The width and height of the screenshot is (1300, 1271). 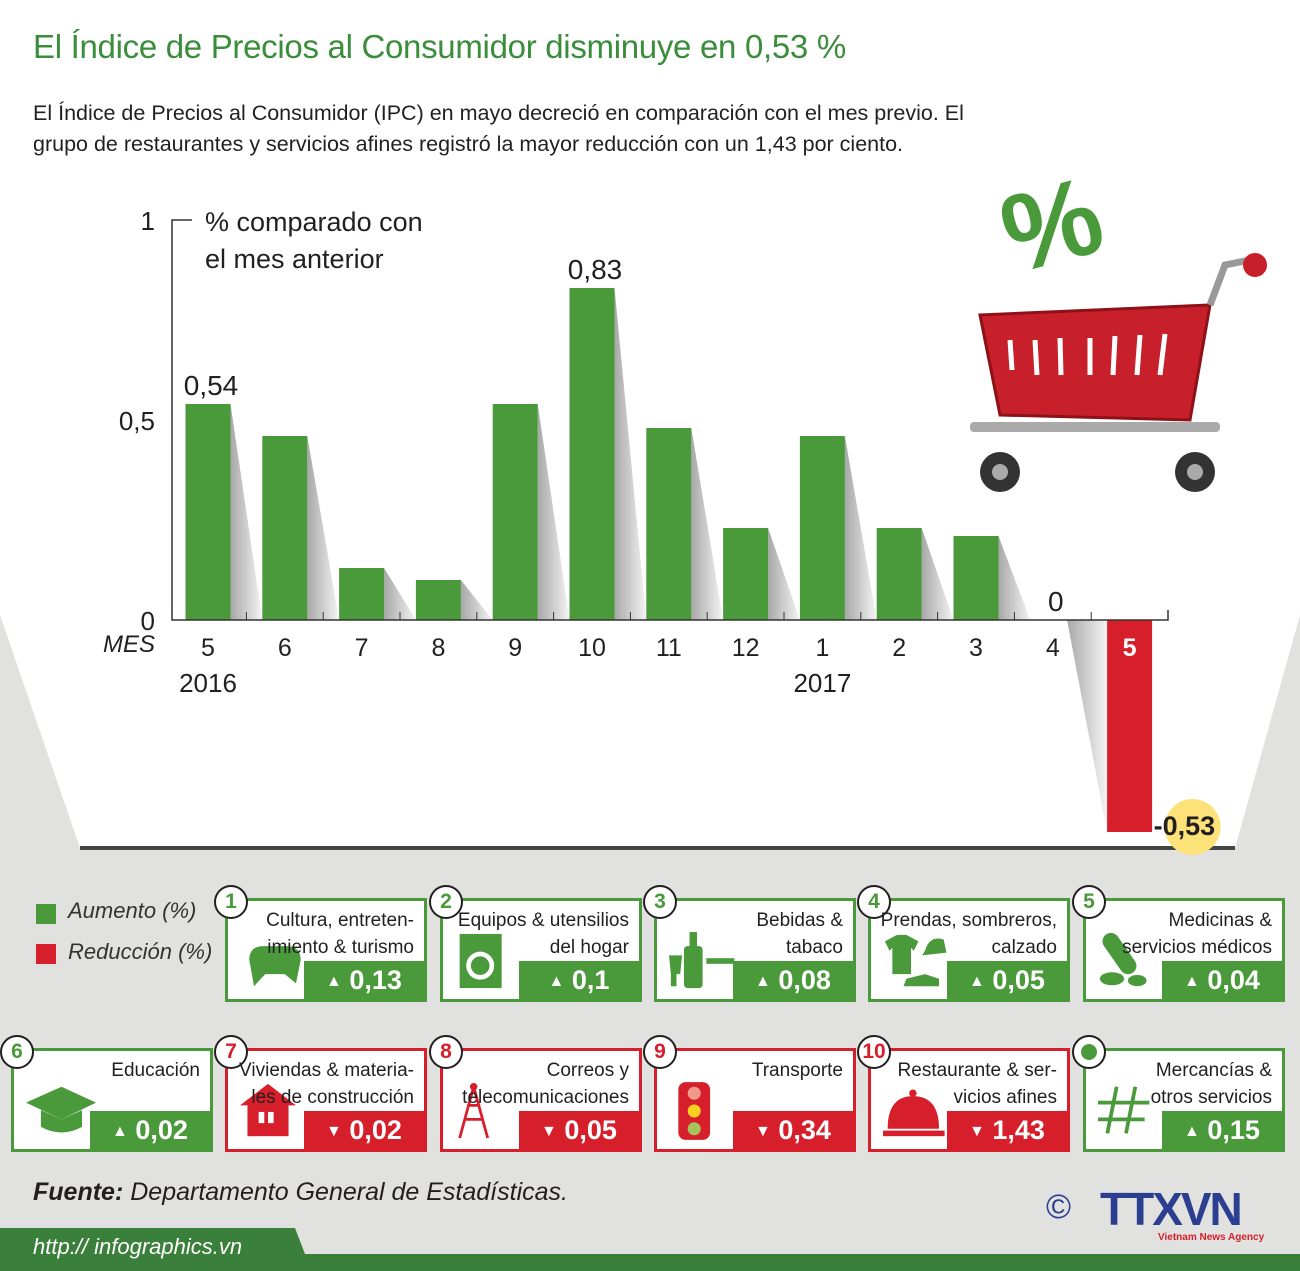 I want to click on year-label: 2017, so click(x=822, y=683).